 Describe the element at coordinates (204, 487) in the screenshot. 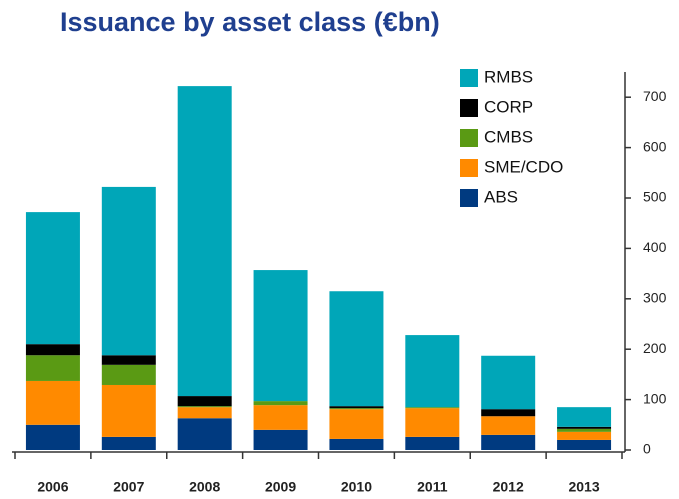

I see `x-tick-label: 2008` at that location.